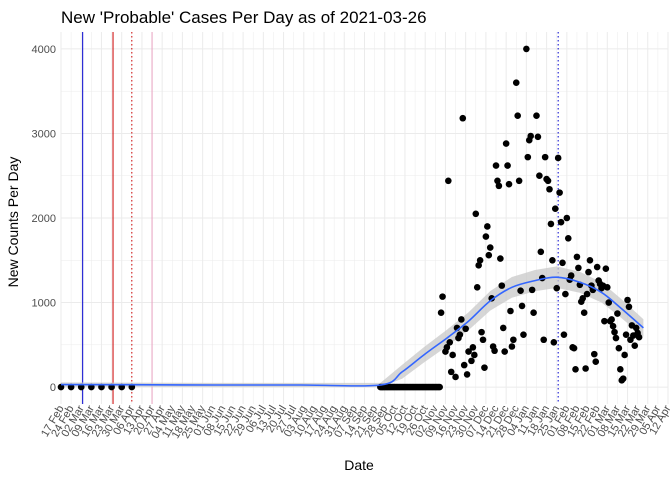 This screenshot has width=672, height=480. Describe the element at coordinates (53, 388) in the screenshot. I see `y-tick-label: 0` at that location.